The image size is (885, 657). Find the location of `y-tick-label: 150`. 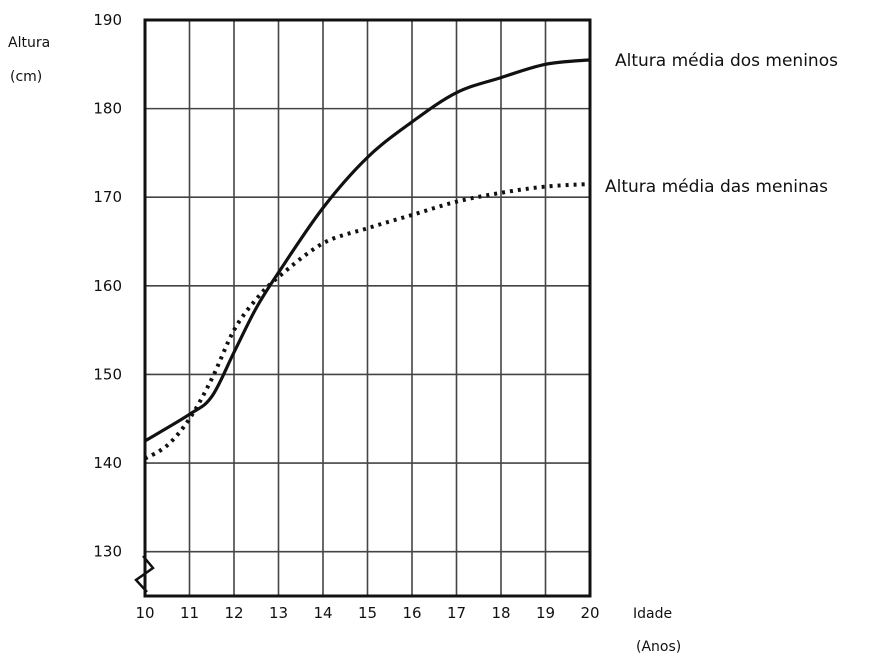

y-tick-label: 150 is located at coordinates (107, 374).